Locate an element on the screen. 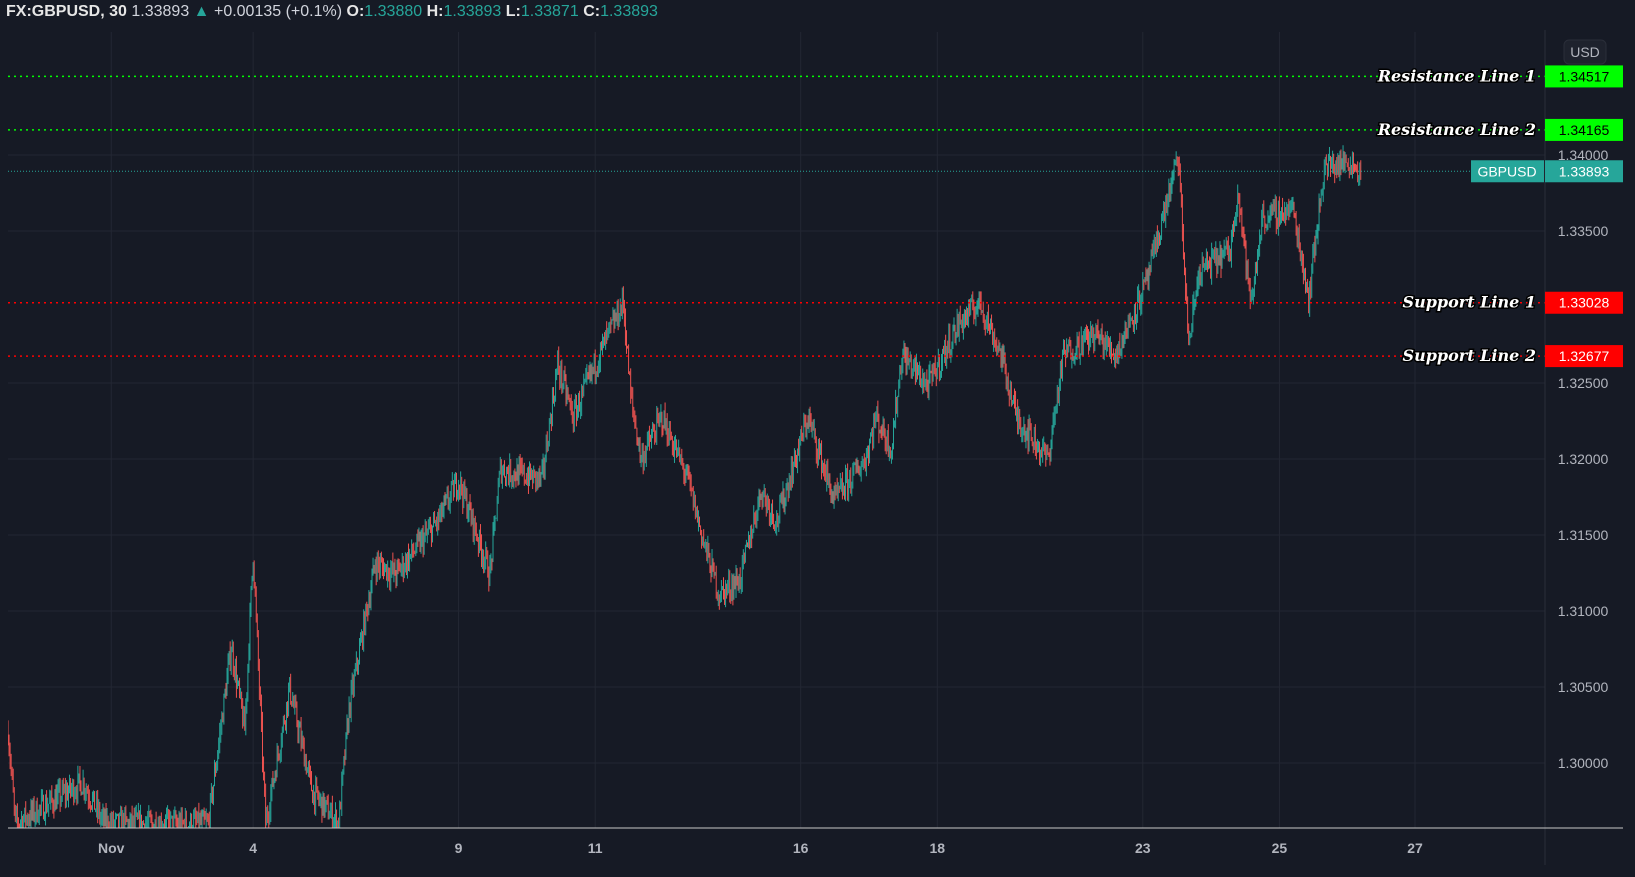 The width and height of the screenshot is (1635, 877). time-tick-label: 27 is located at coordinates (1415, 848).